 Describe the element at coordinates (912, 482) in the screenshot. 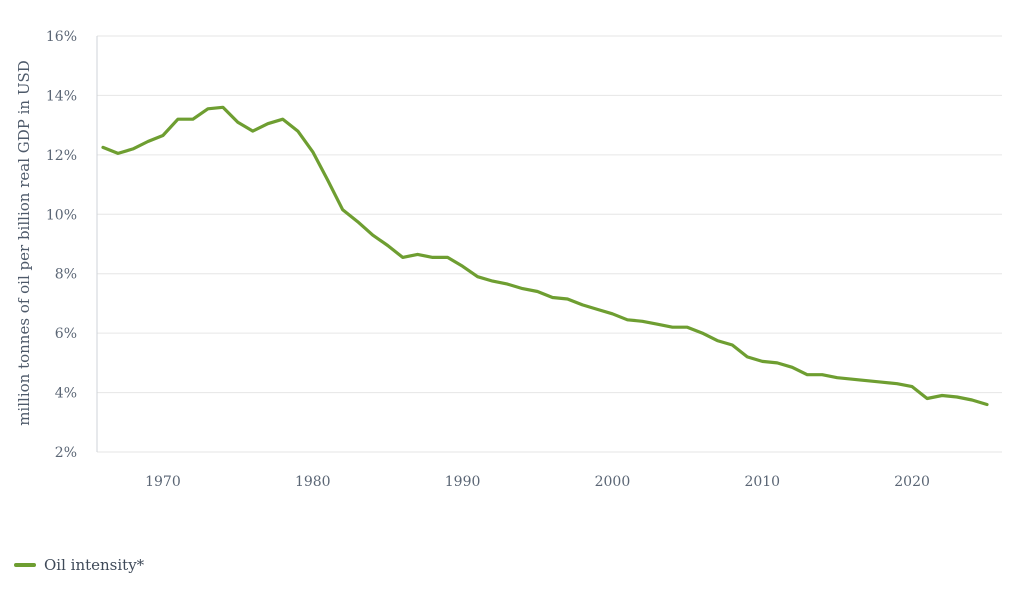

I see `x-tick-label: 2020` at that location.